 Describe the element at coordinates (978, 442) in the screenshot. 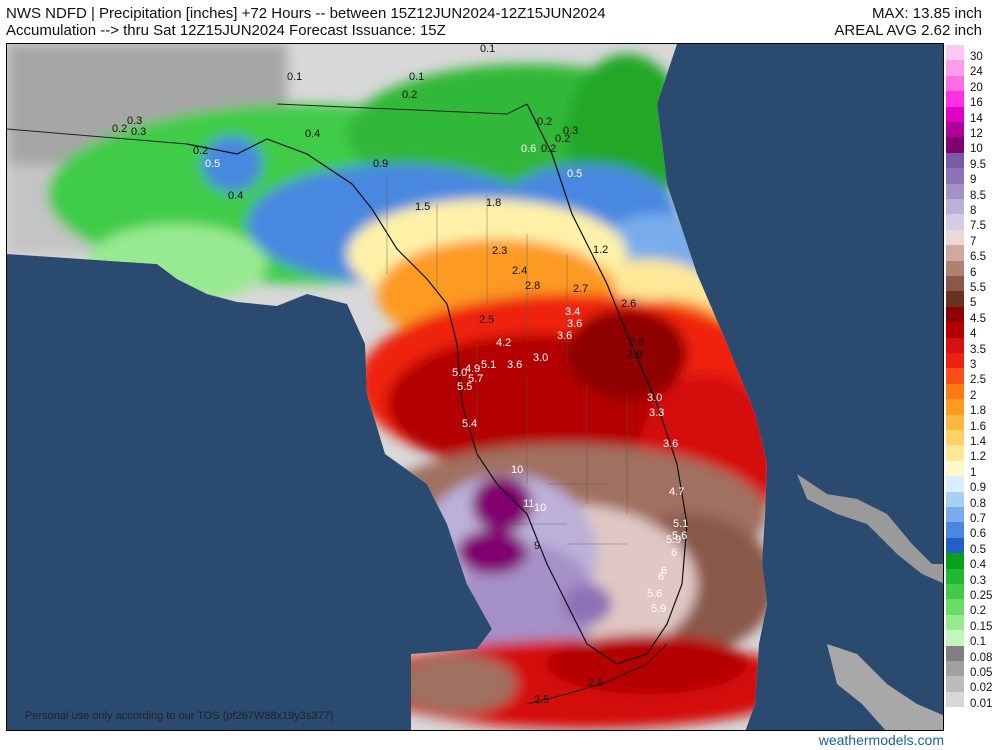

I see `legend-label: 1.4` at that location.